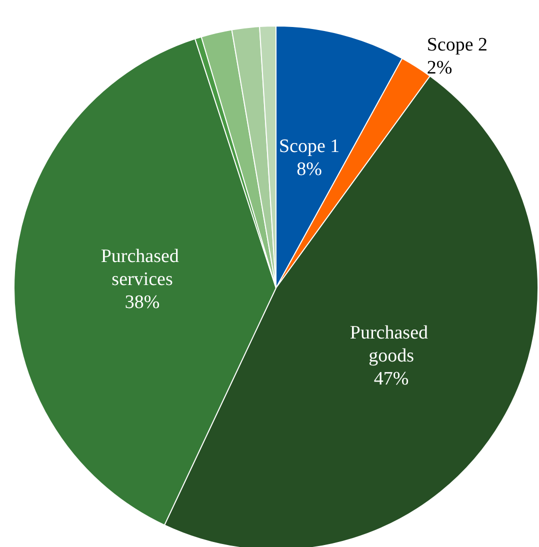 Image resolution: width=539 pixels, height=547 pixels. I want to click on data-label: 8%, so click(309, 169).